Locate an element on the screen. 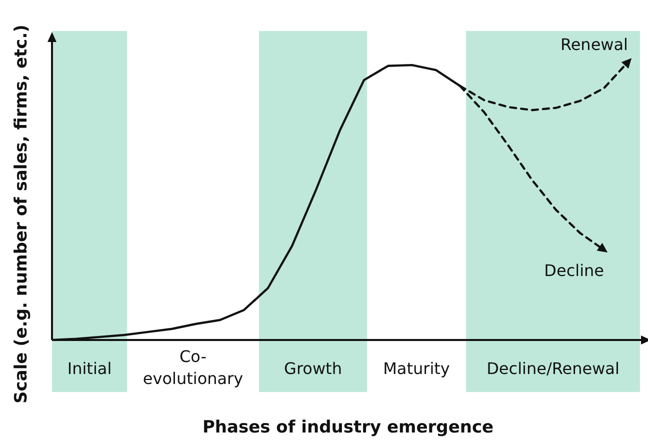  text: Decline/Renewal is located at coordinates (553, 368).